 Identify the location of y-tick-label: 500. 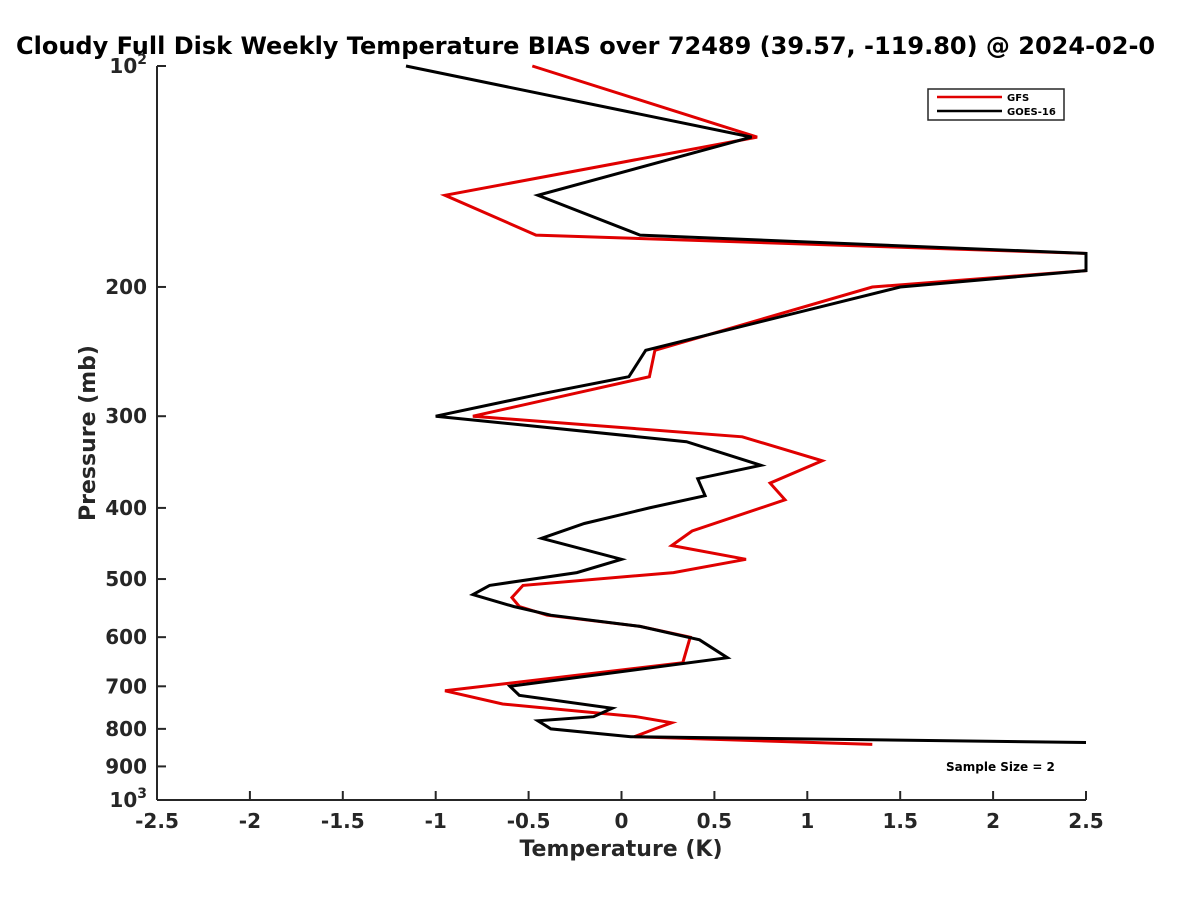
(126, 579).